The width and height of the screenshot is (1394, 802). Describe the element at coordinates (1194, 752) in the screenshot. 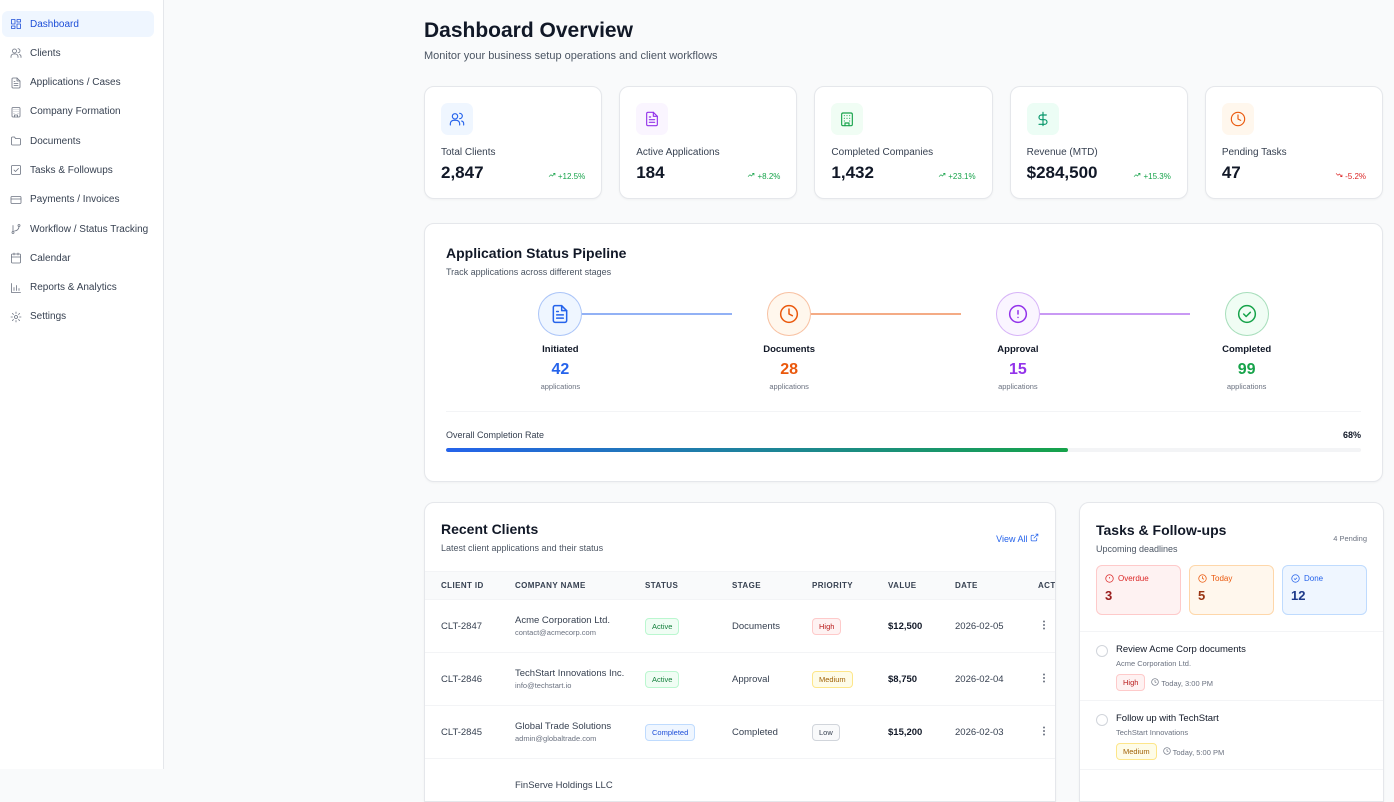

I see `task-time-wrap: Today, 5:00 PM` at that location.